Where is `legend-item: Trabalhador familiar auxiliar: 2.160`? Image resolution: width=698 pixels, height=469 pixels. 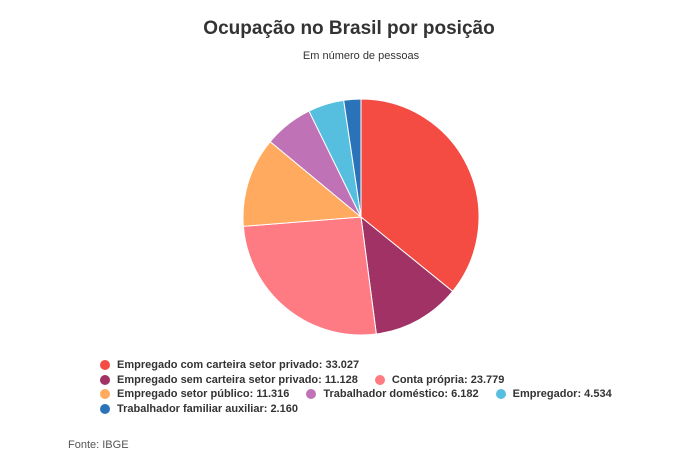 legend-item: Trabalhador familiar auxiliar: 2.160 is located at coordinates (199, 409).